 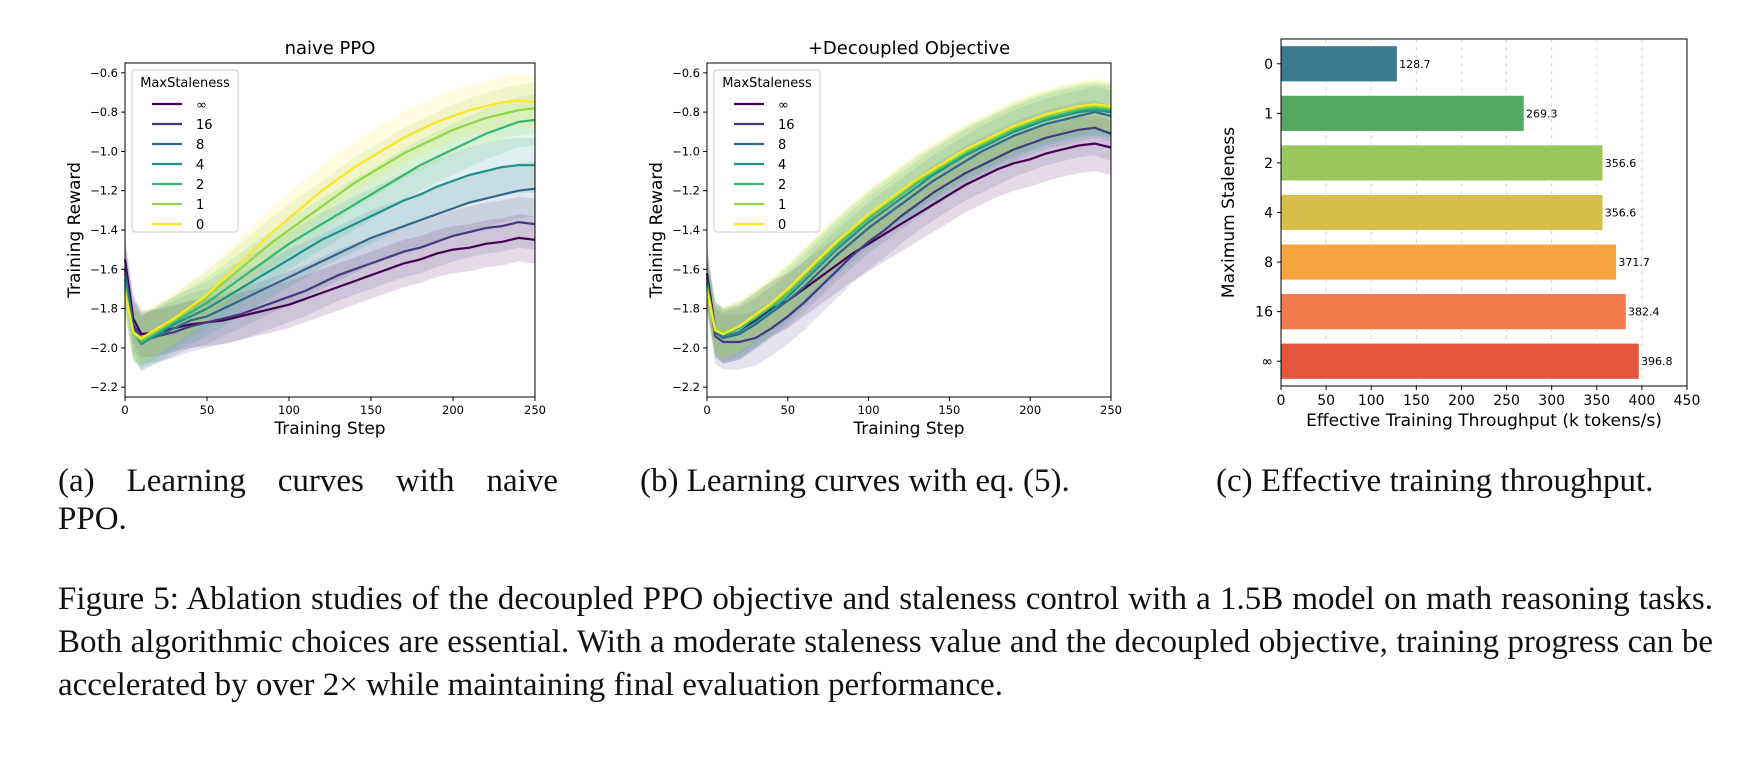 I want to click on subcaption-a-line2: PPO., so click(x=92, y=519).